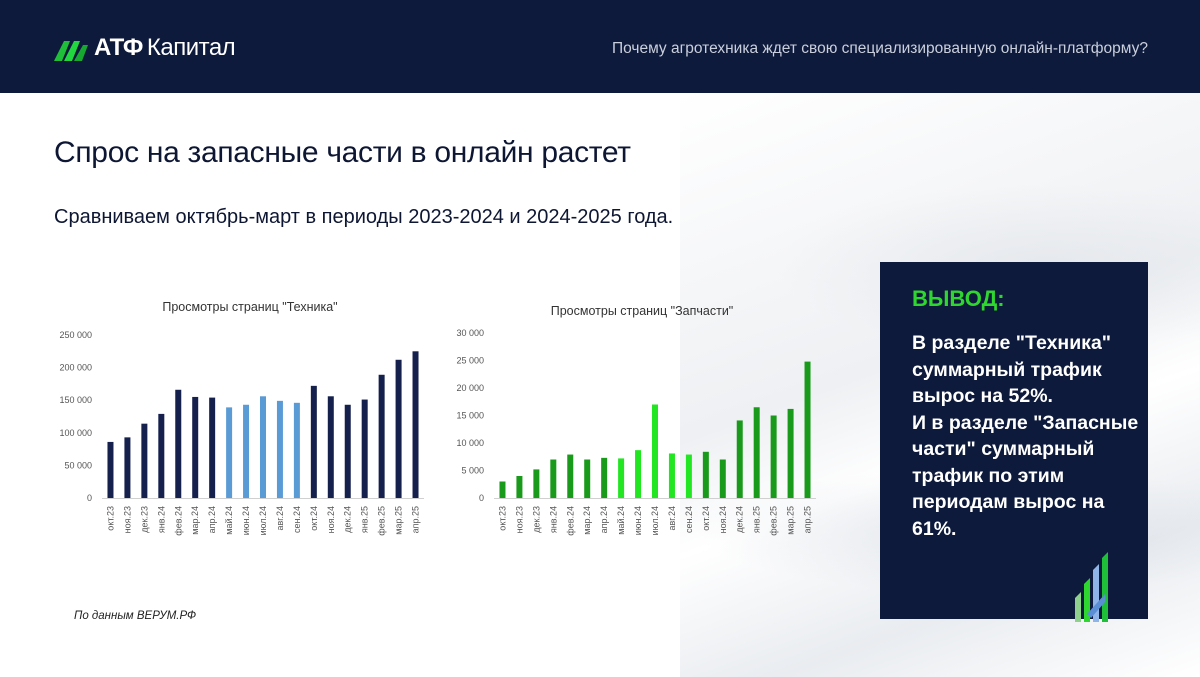 The image size is (1200, 677). What do you see at coordinates (110, 518) in the screenshot?
I see `tehnika-xtick: окт.23` at bounding box center [110, 518].